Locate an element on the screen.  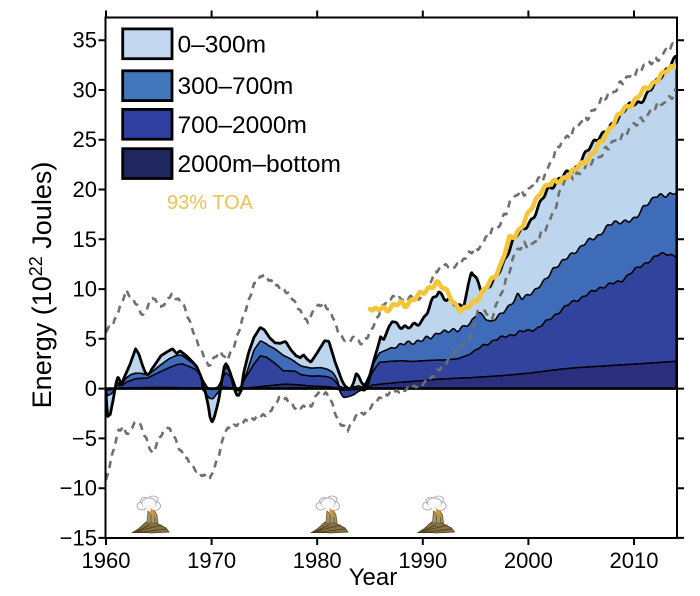
svg-text: −15 is located at coordinates (78, 537).